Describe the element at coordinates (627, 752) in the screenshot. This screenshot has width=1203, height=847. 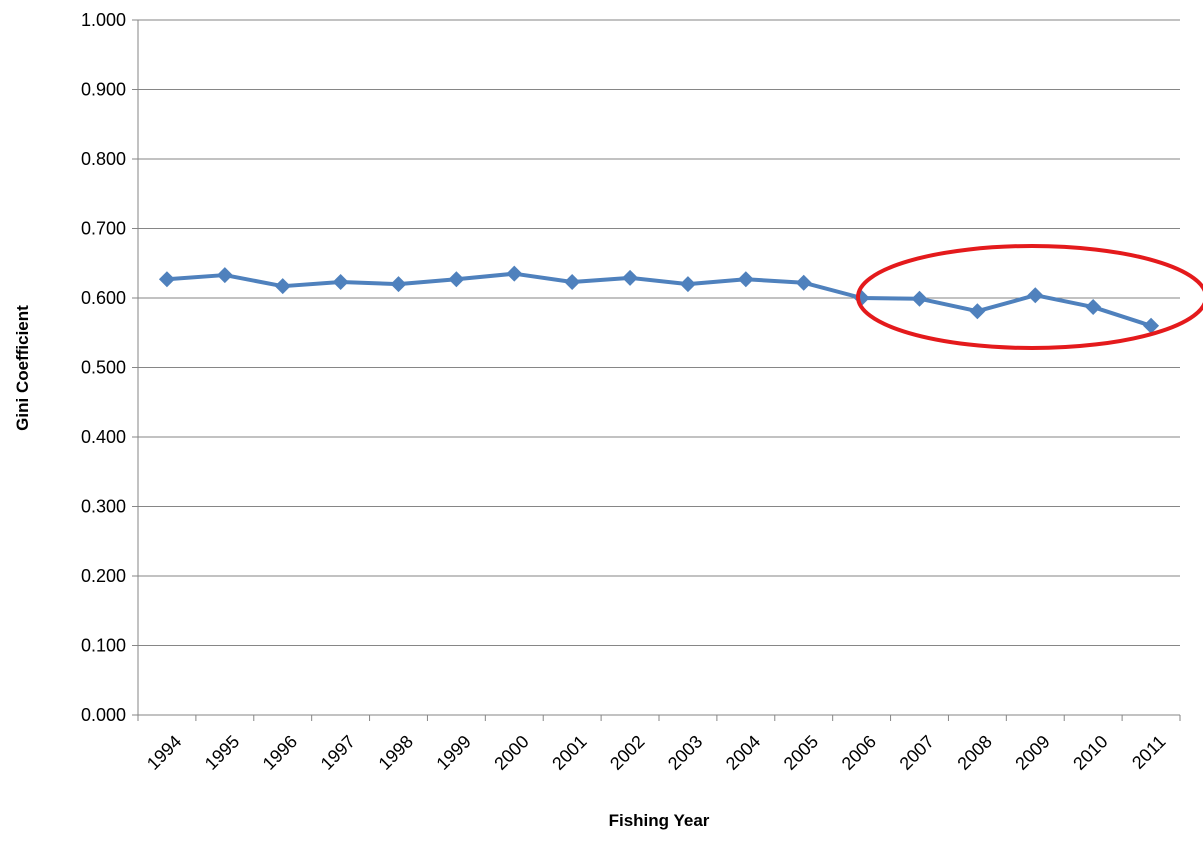
I see `x-tick-label: 2002` at that location.